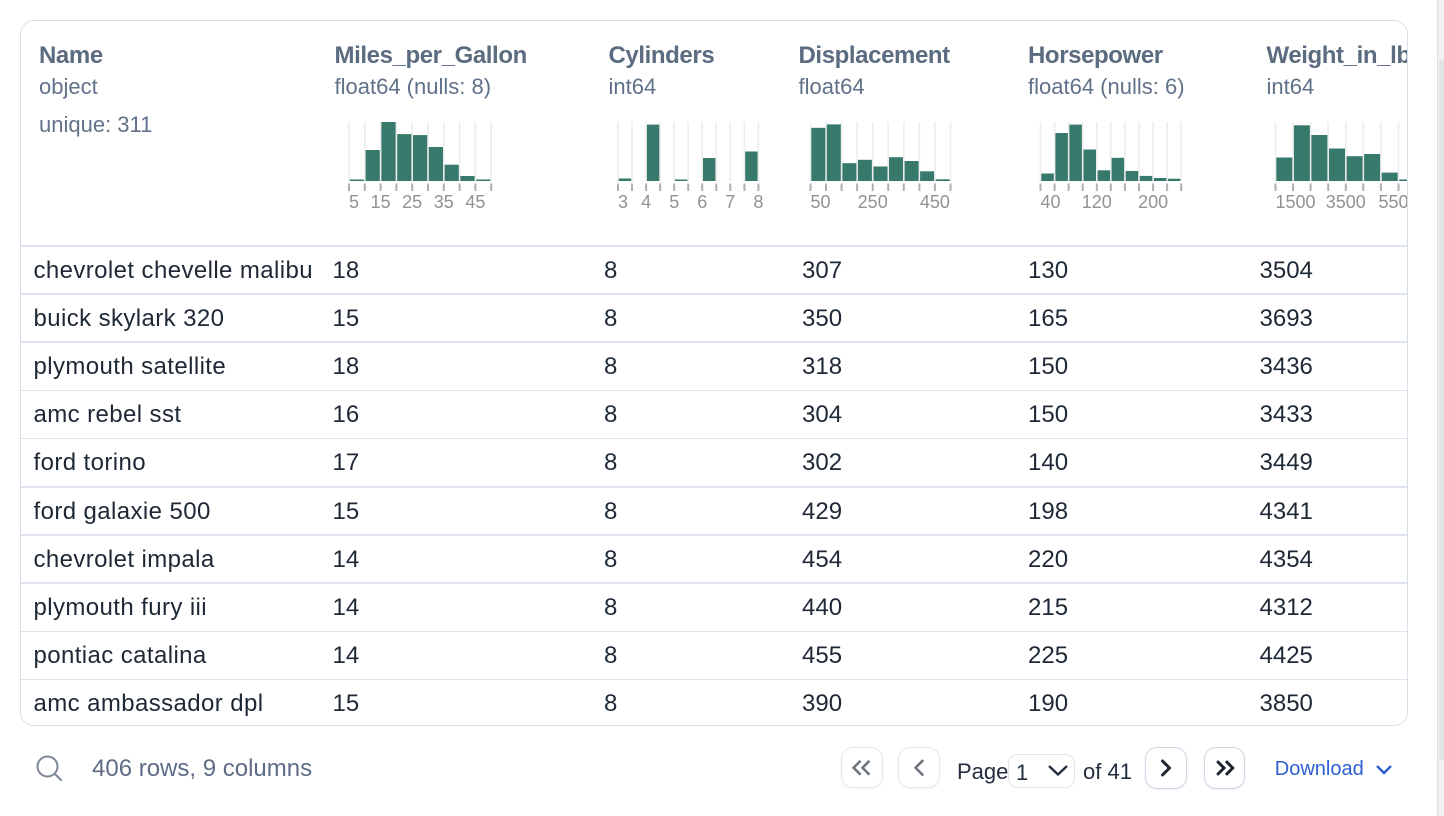 The width and height of the screenshot is (1444, 816). I want to click on svg-text: 3, so click(623, 202).